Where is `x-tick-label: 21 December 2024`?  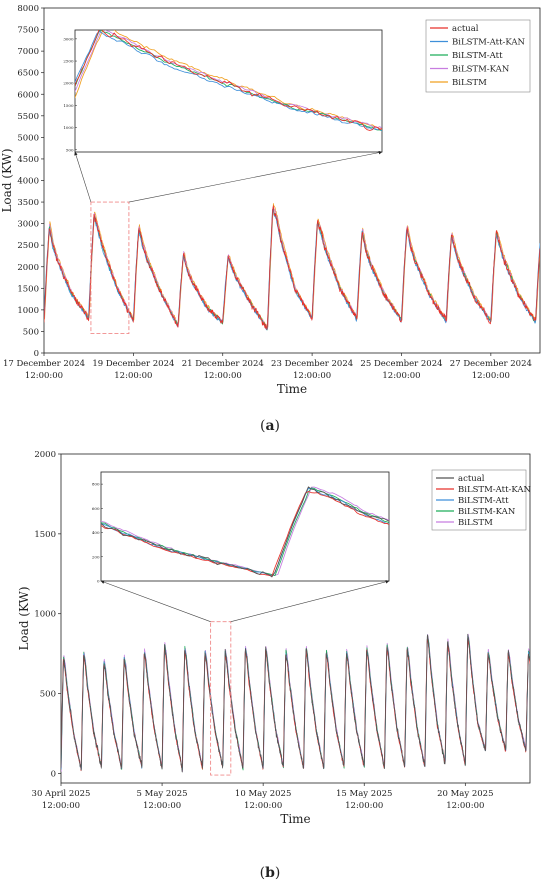 x-tick-label: 21 December 2024 is located at coordinates (223, 364).